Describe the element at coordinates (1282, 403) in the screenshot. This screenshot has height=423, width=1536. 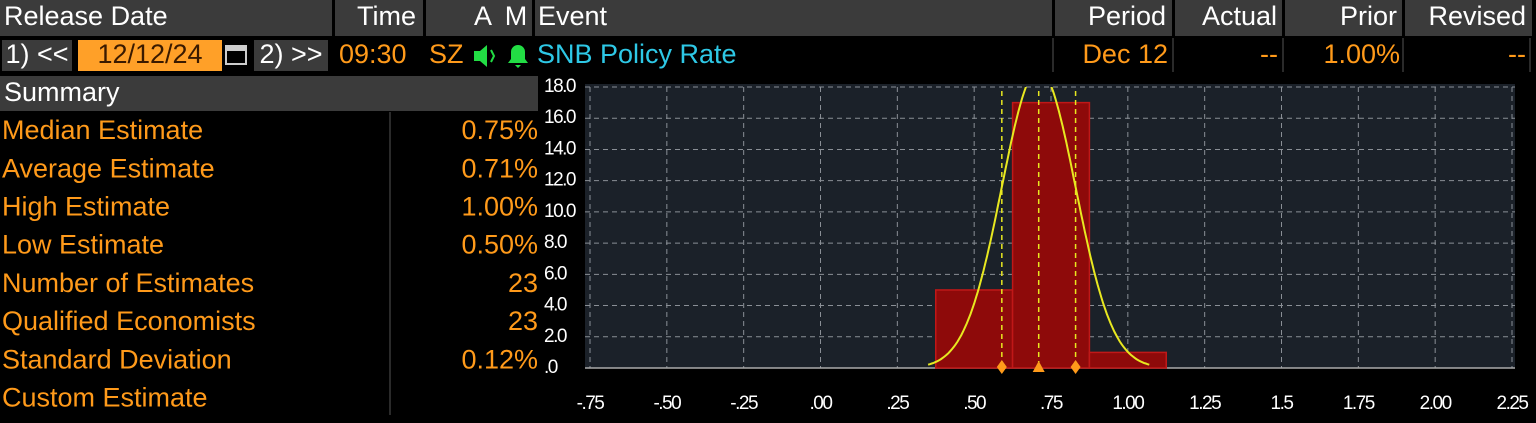
I see `x-tick-label: 1.5` at that location.